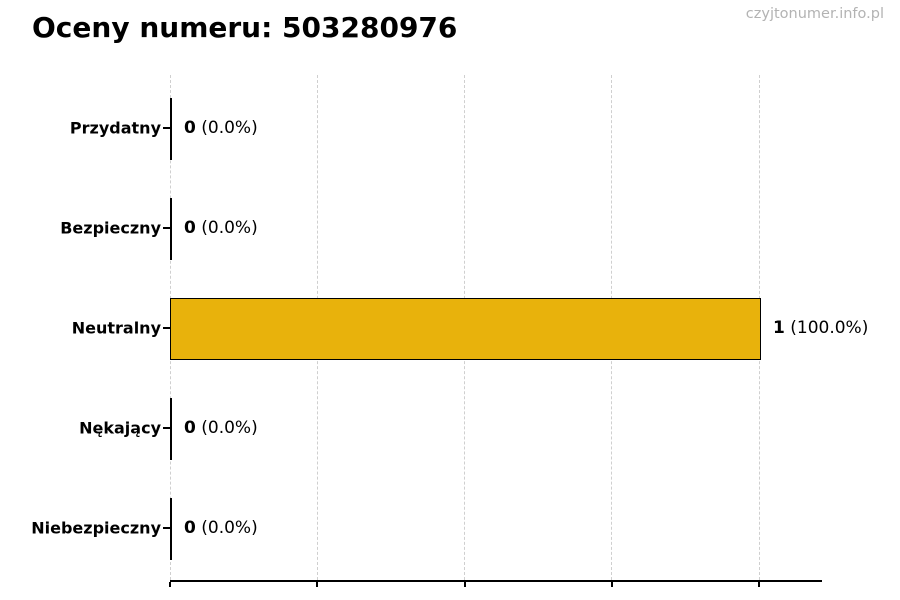  Describe the element at coordinates (116, 328) in the screenshot. I see `category-label: Neutralny` at that location.